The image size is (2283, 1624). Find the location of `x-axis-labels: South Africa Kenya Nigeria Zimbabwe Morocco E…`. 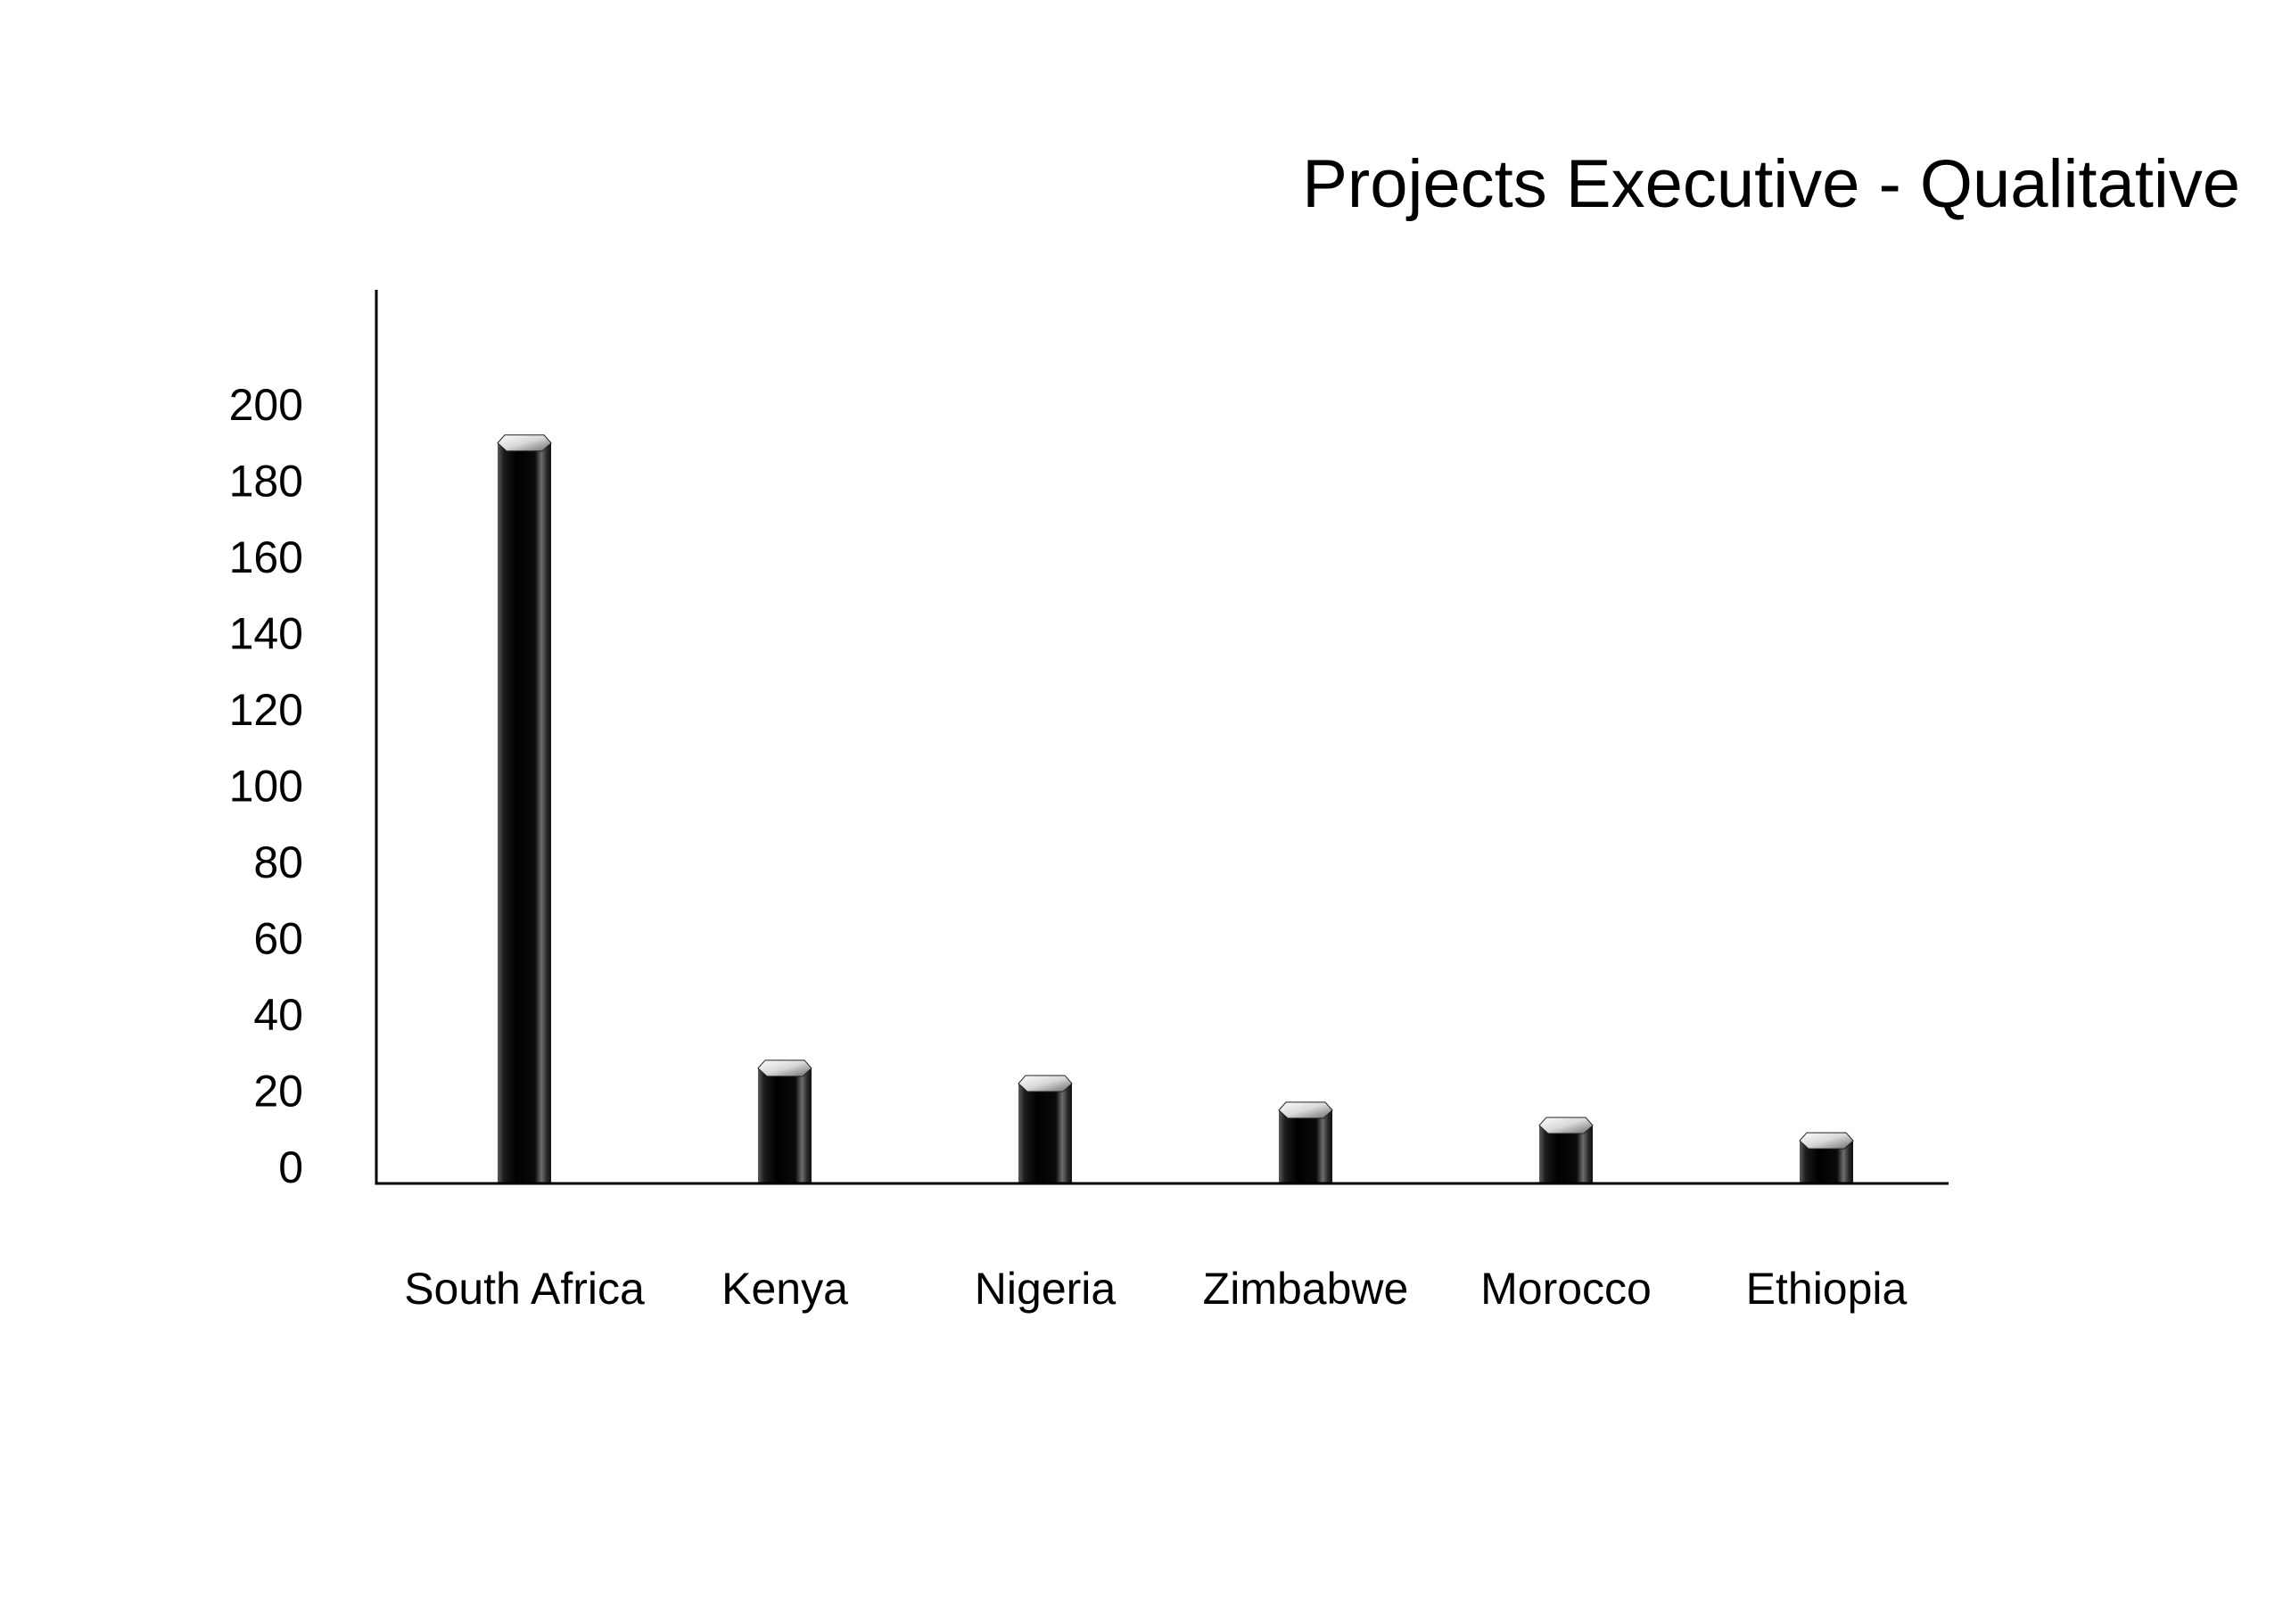

x-axis-labels: South Africa Kenya Nigeria Zimbabwe Morocco E… is located at coordinates (1155, 1289).